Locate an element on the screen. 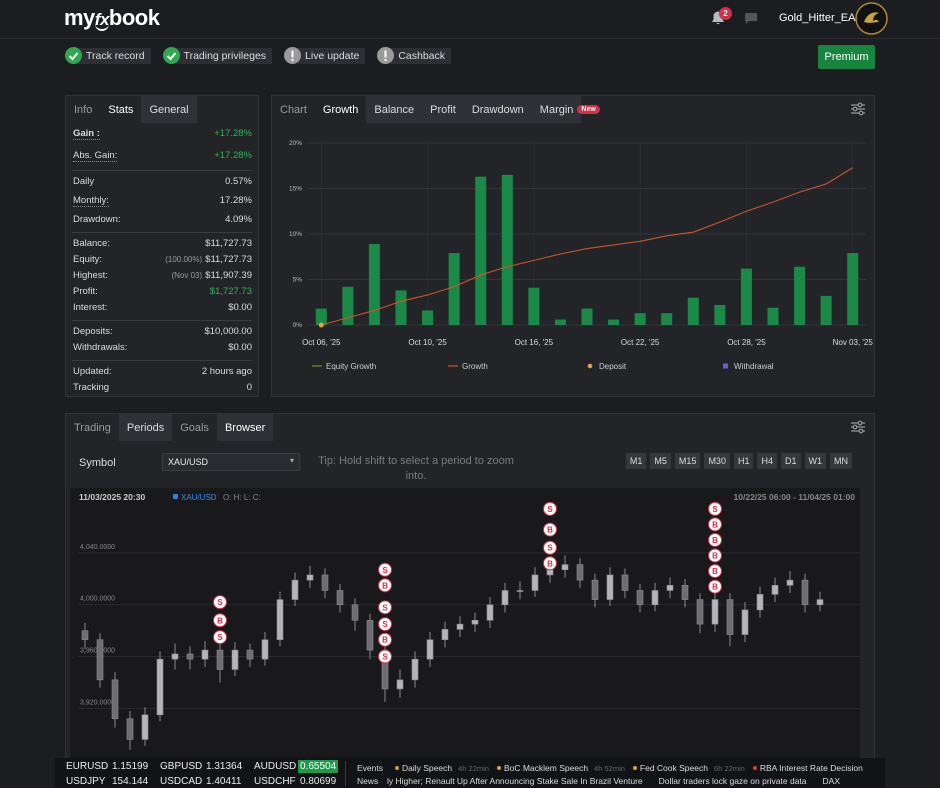 The width and height of the screenshot is (940, 788). tab: Drawdown is located at coordinates (497, 109).